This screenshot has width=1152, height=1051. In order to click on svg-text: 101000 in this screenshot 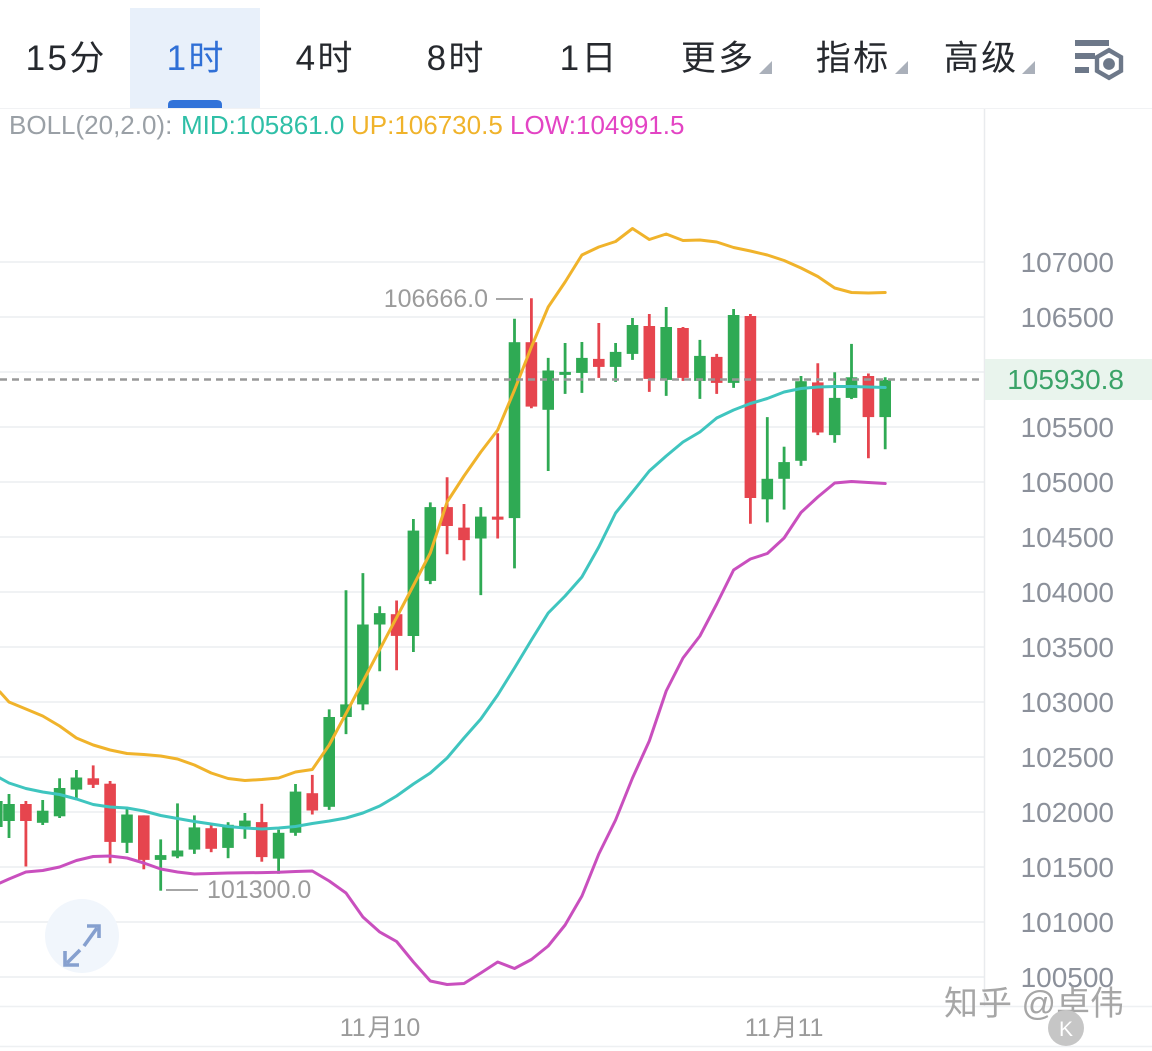, I will do `click(1067, 922)`.